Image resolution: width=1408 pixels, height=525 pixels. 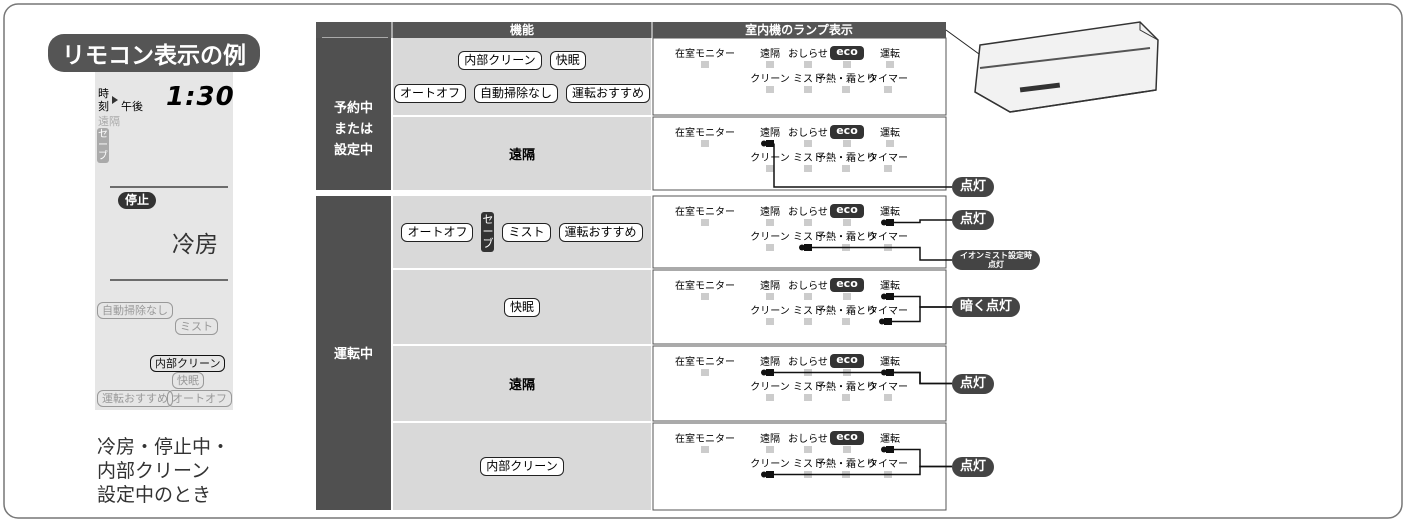 What do you see at coordinates (996, 260) in the screenshot?
I see `callout: イオンミスト設定時 点灯` at bounding box center [996, 260].